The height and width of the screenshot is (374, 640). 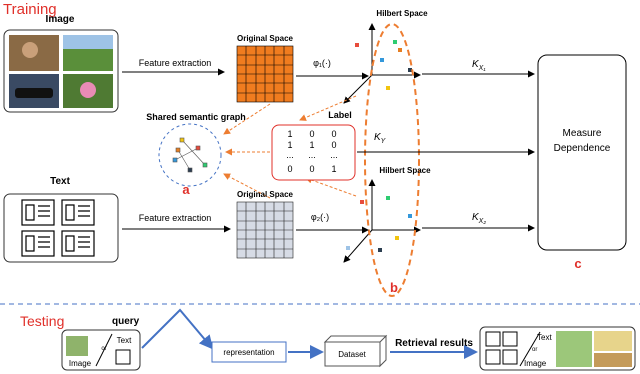 What do you see at coordinates (535, 363) in the screenshot?
I see `result-image: Image` at bounding box center [535, 363].